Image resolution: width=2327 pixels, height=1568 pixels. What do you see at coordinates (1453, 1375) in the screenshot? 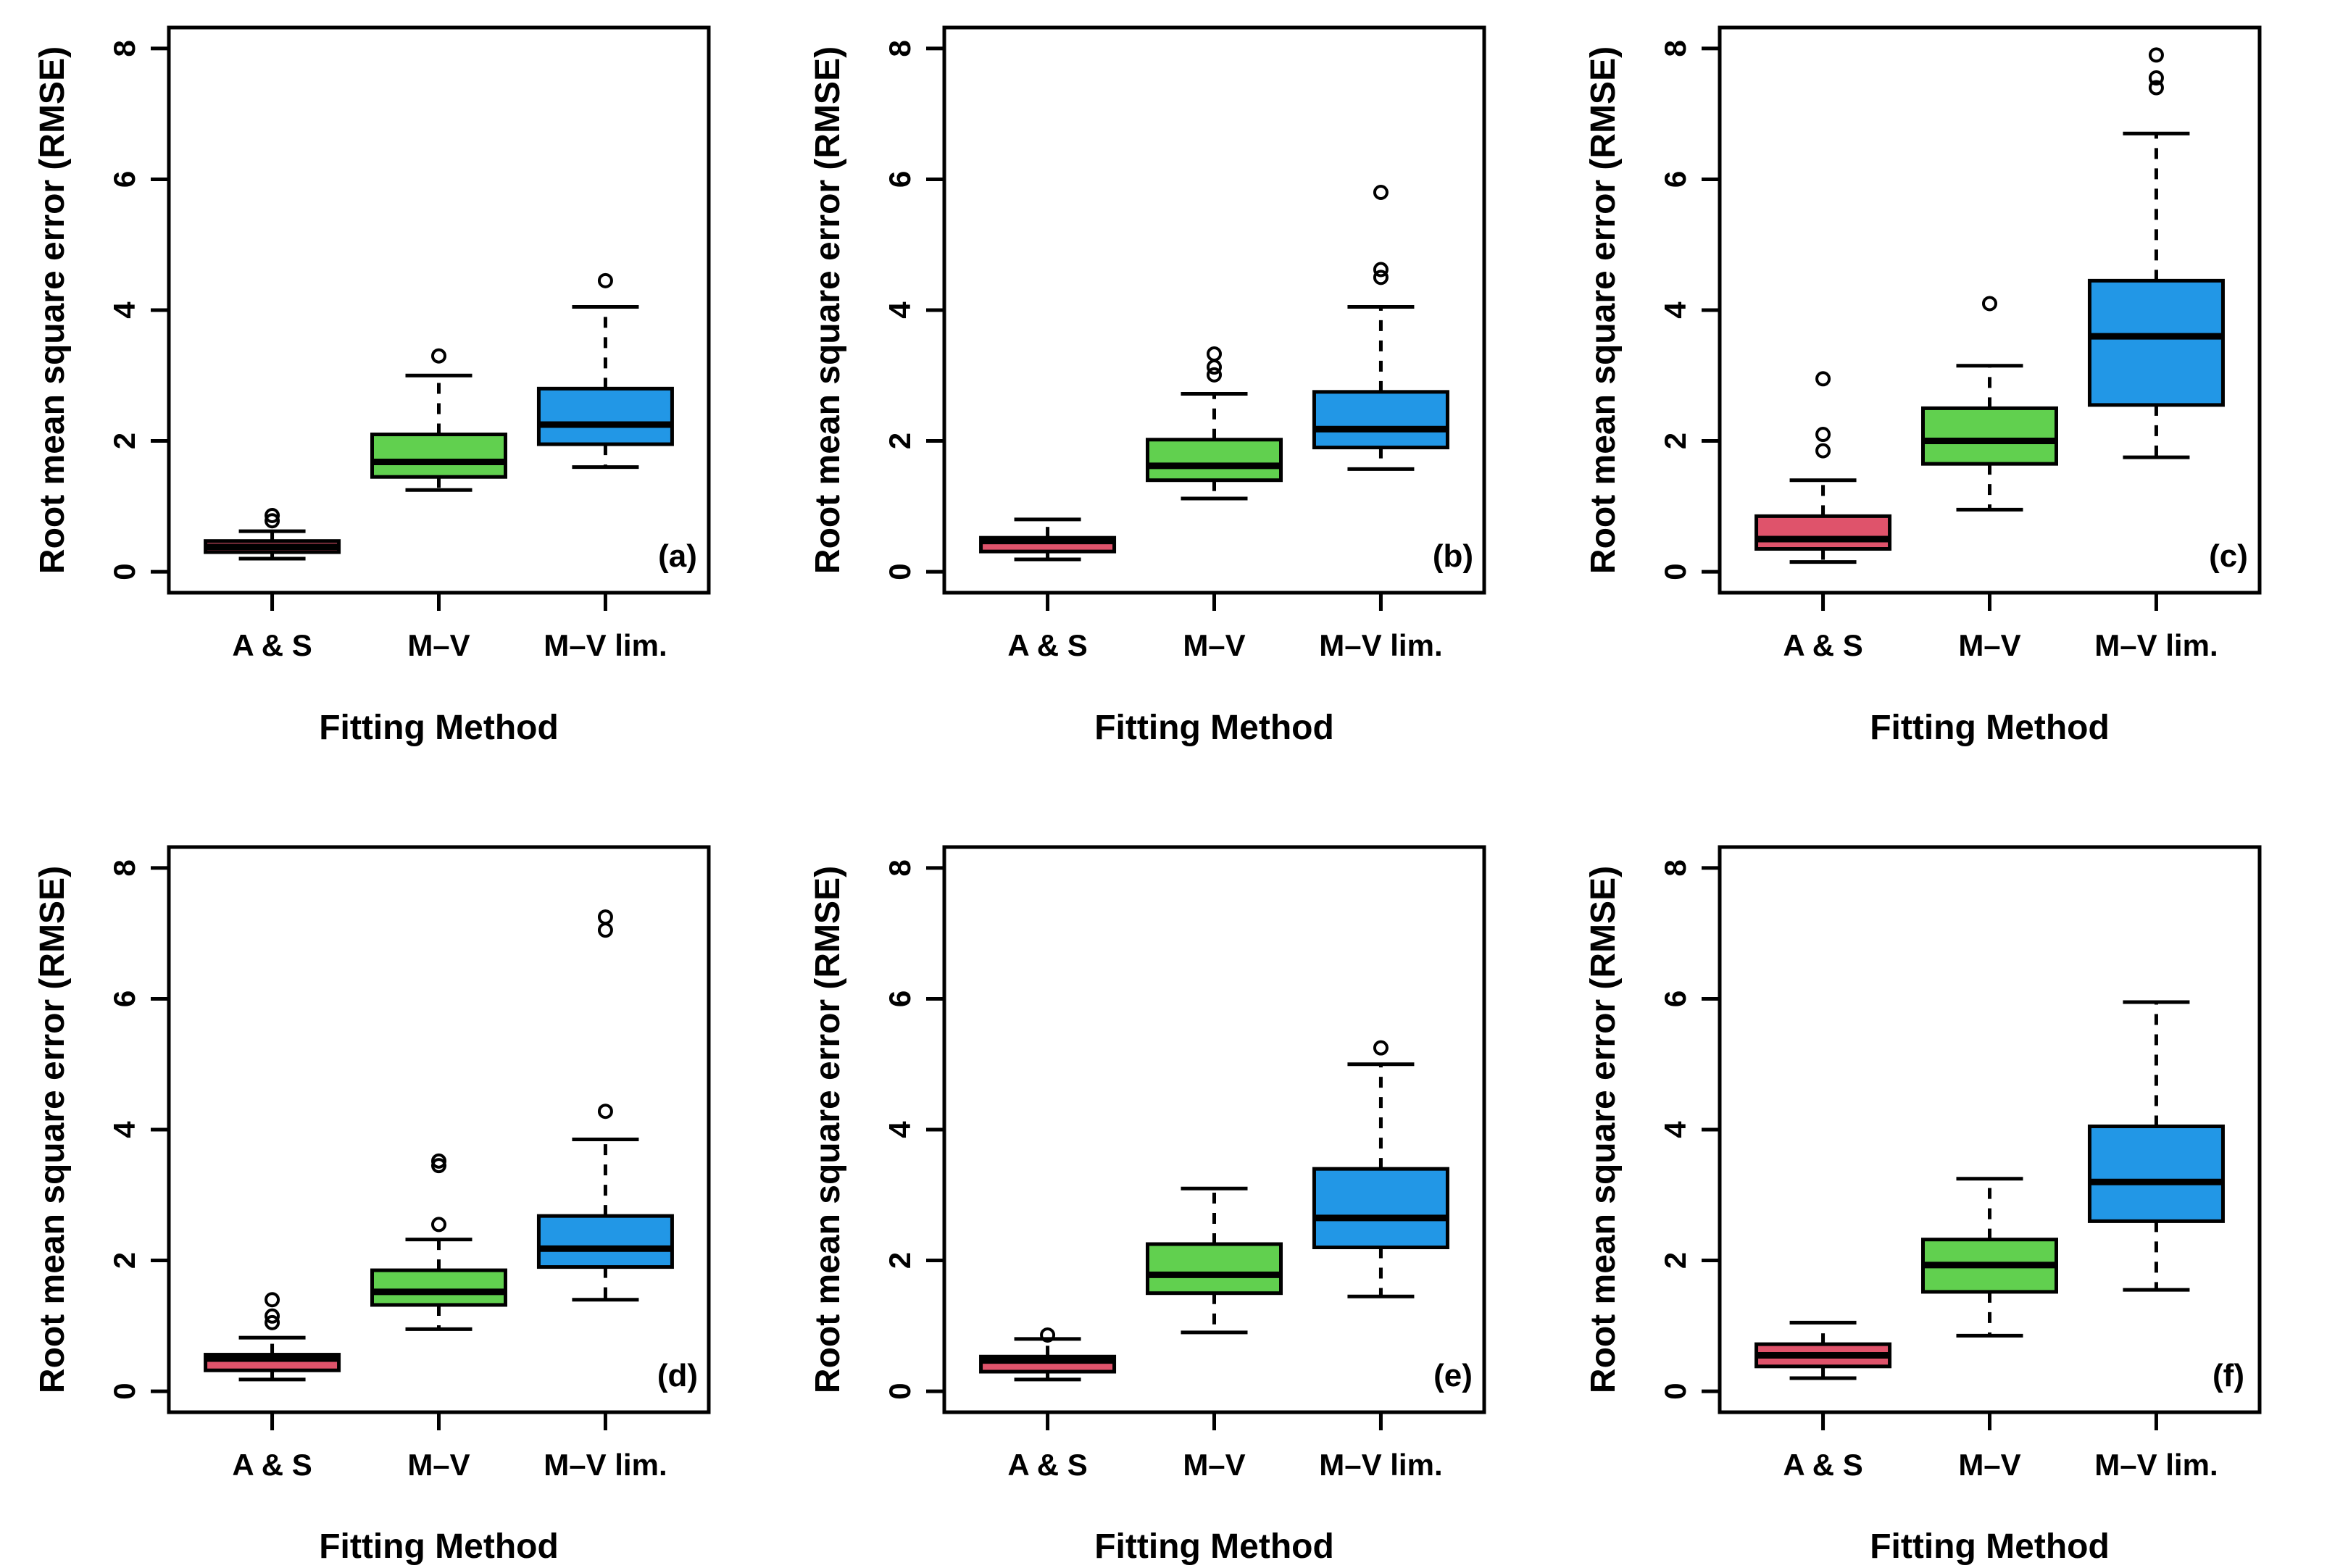
I see `panel-letter: (e)` at bounding box center [1453, 1375].